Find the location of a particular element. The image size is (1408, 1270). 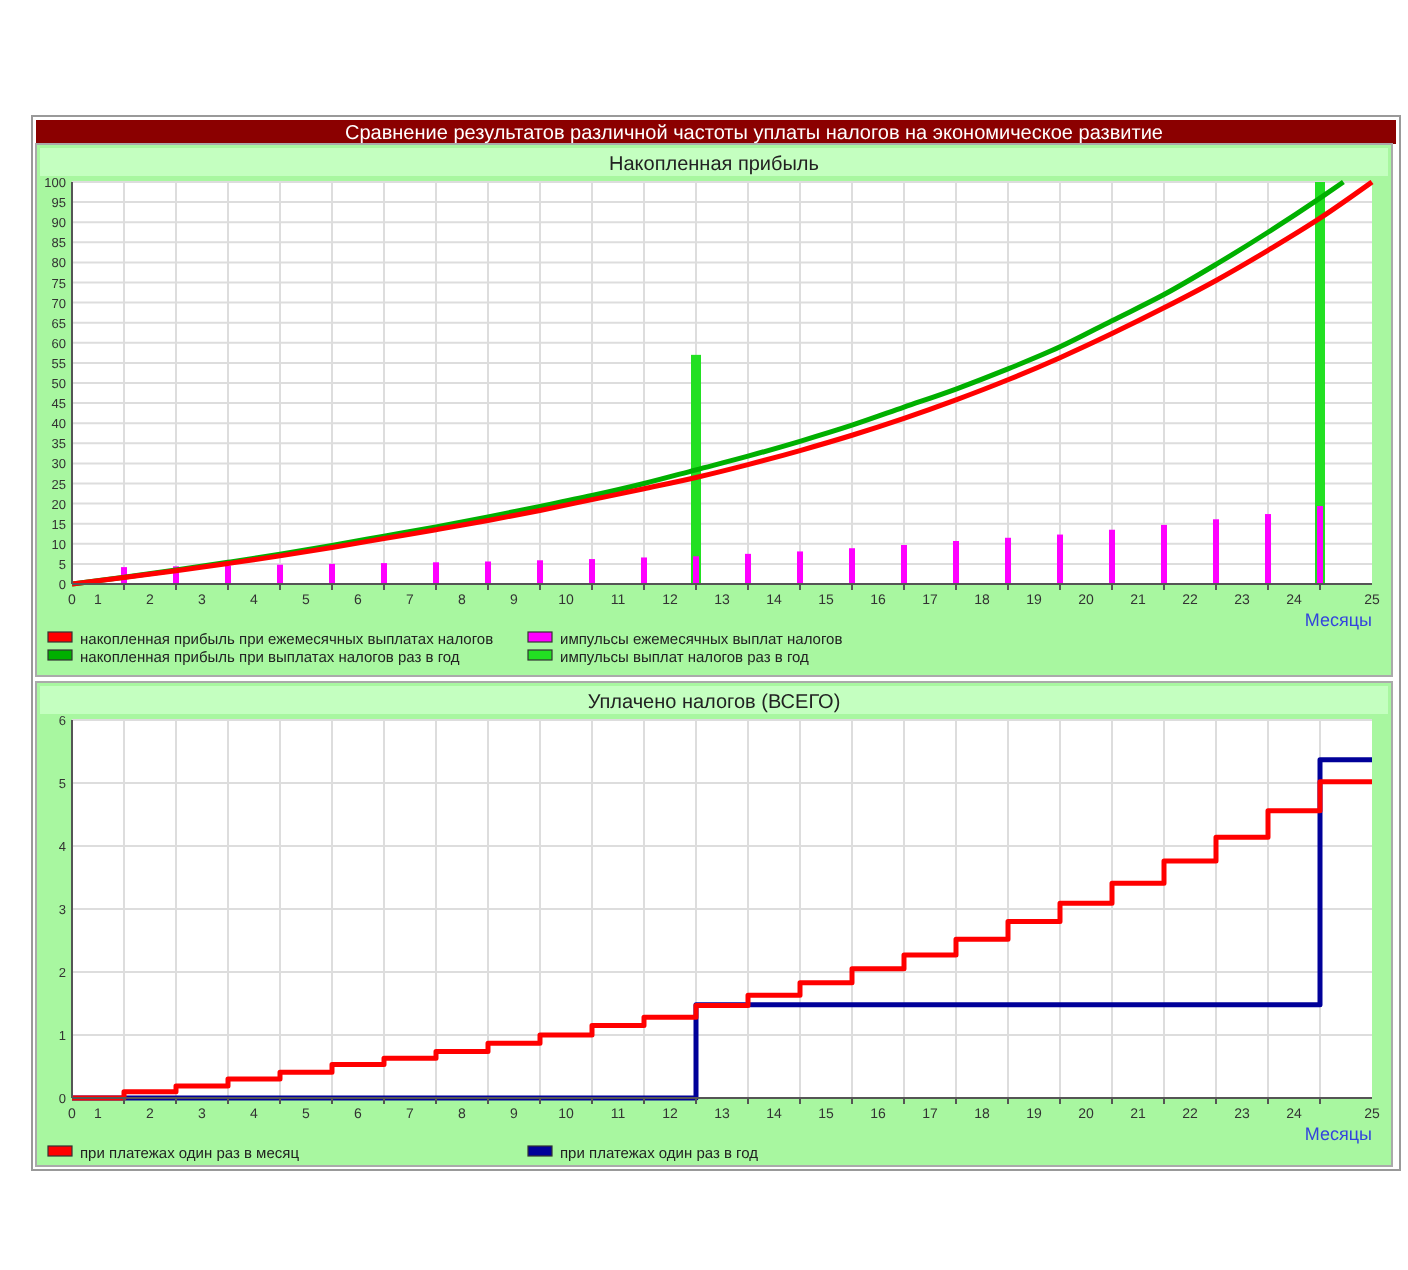

chart-title: Сравнение результатов различной частоты уплаты налогов на экономическое развитие is located at coordinates (754, 134).